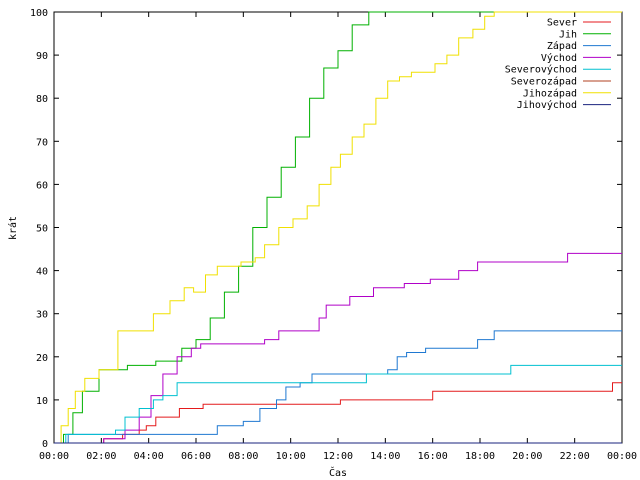 The image size is (640, 480). I want to click on legend-label: Jihozápad, so click(550, 93).